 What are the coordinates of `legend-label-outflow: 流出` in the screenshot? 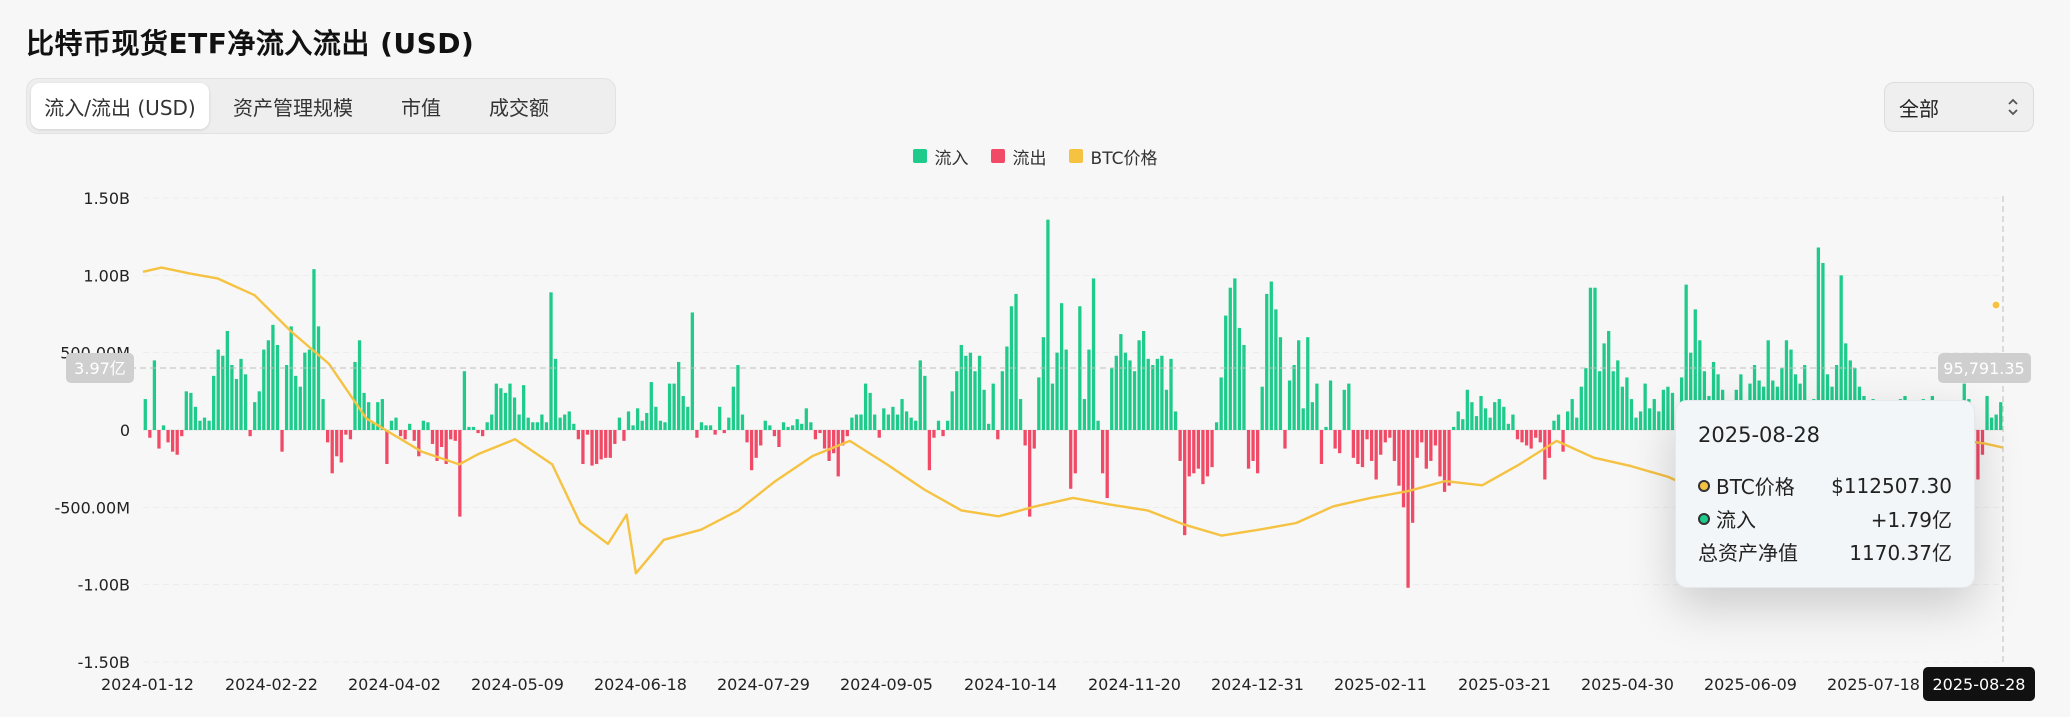 It's located at (1029, 158).